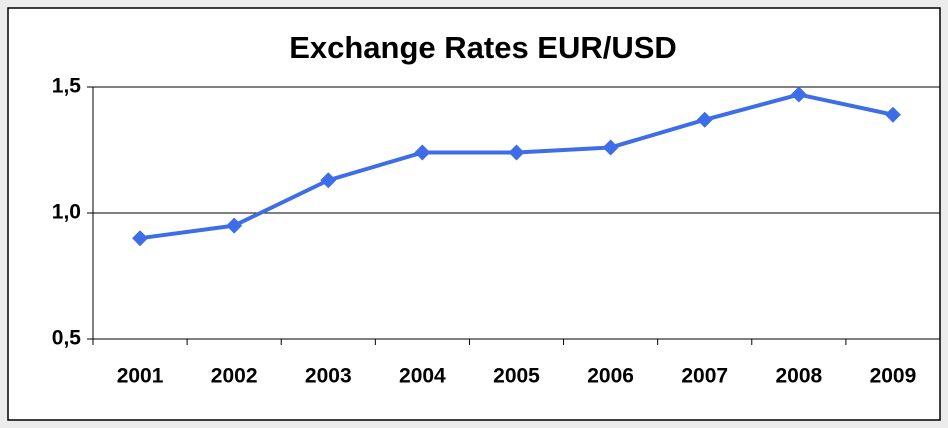 The width and height of the screenshot is (948, 428). What do you see at coordinates (893, 376) in the screenshot?
I see `x-tick-label: 2009` at bounding box center [893, 376].